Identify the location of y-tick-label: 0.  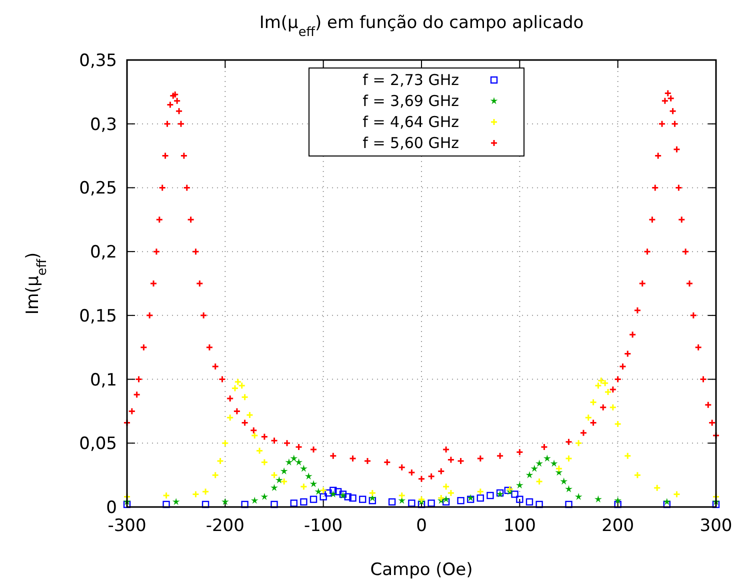
(111, 508).